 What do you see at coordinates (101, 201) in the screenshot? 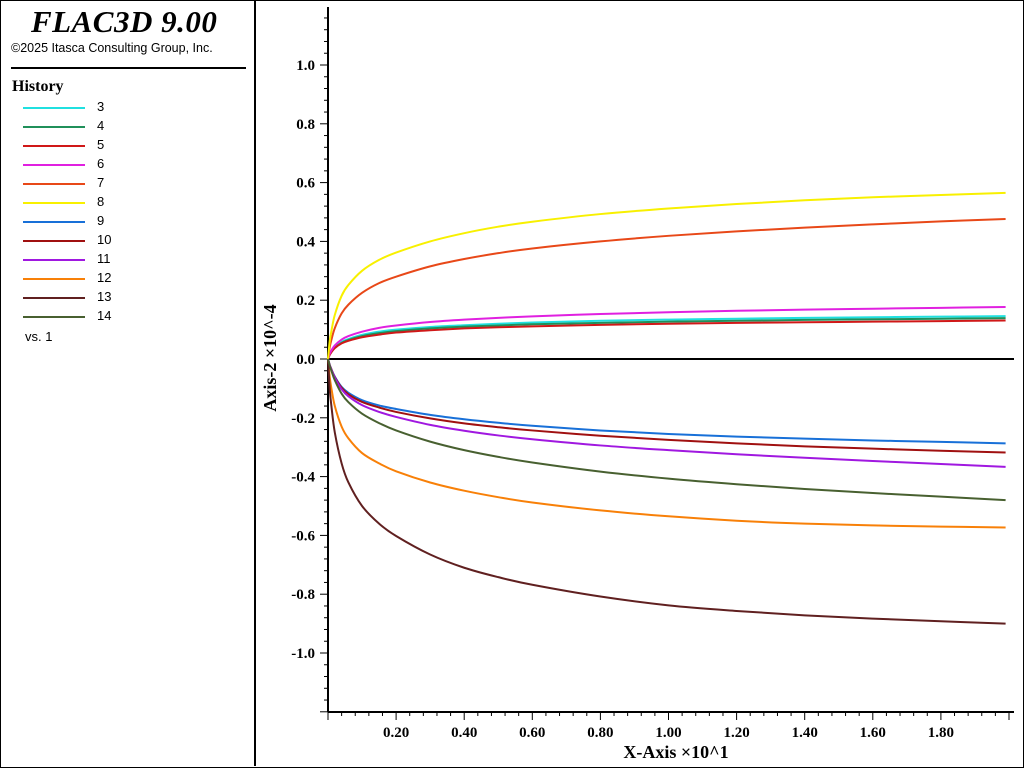
I see `legend-label: 8` at bounding box center [101, 201].